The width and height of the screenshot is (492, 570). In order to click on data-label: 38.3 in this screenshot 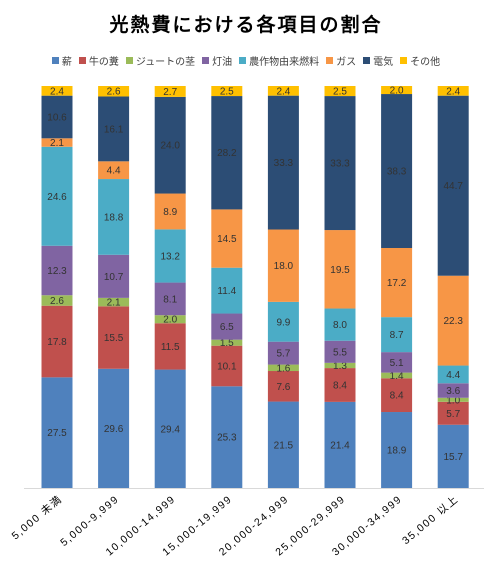, I will do `click(397, 172)`.